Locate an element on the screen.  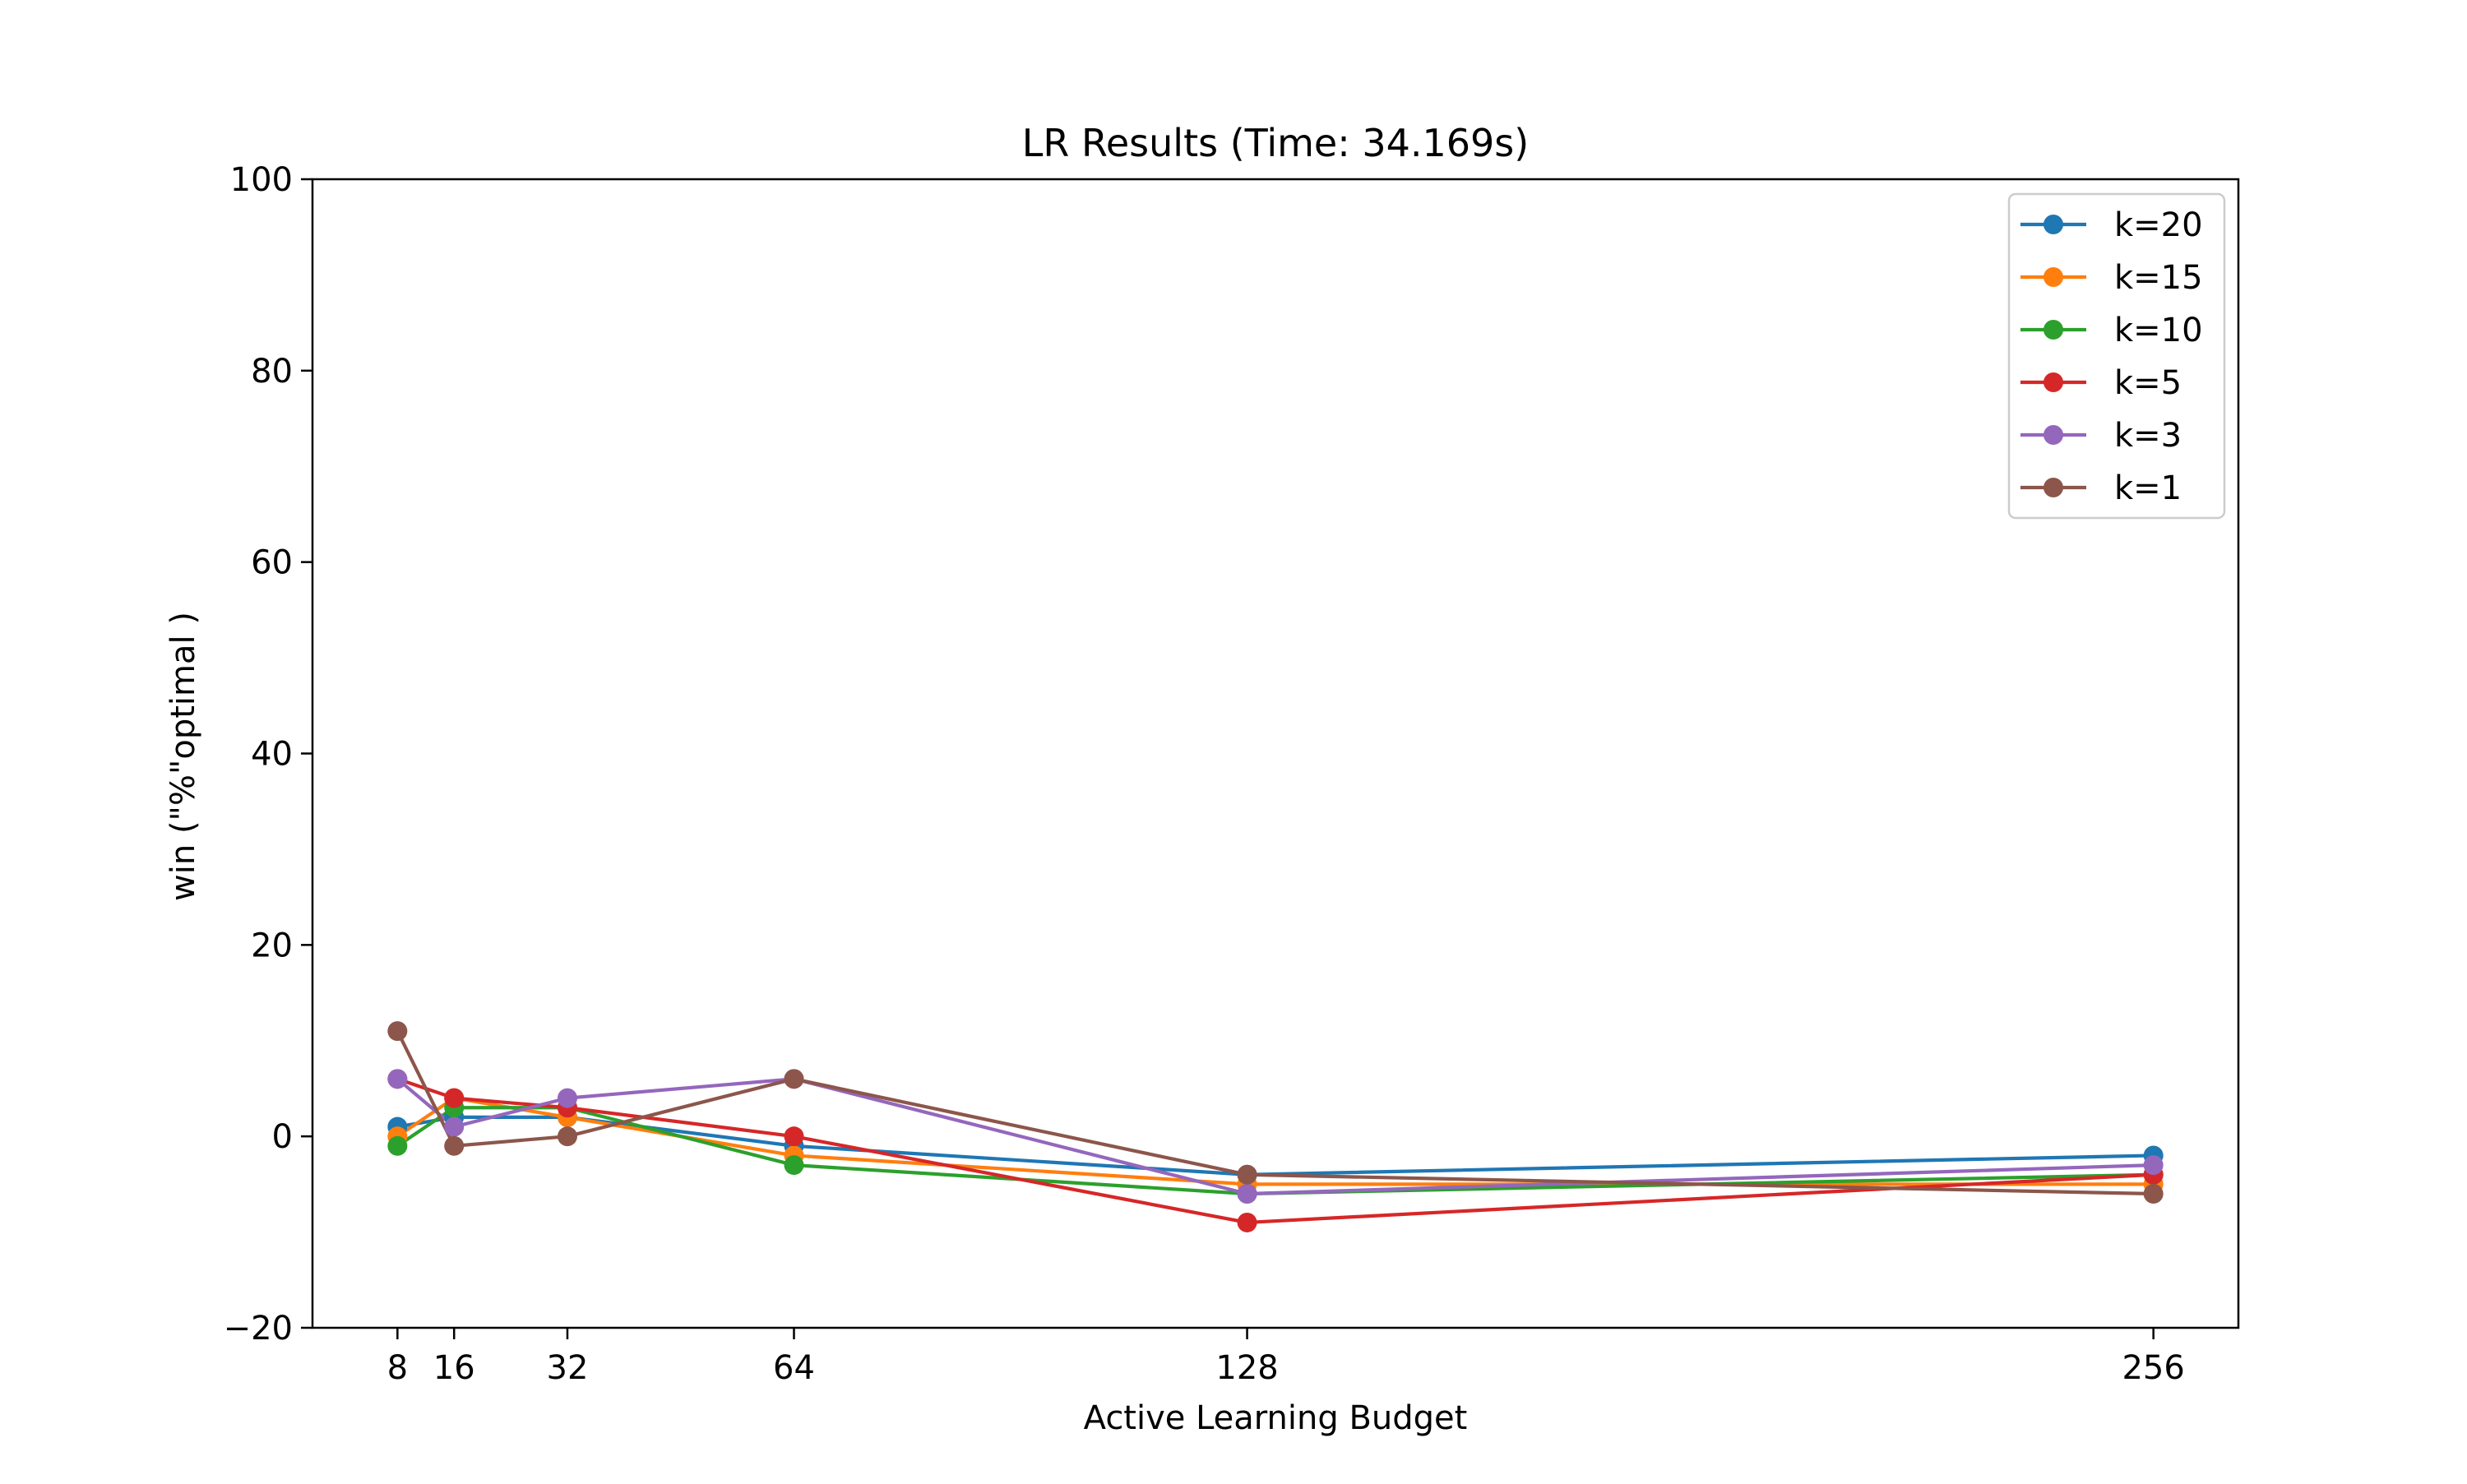
legend-marker-k=10 is located at coordinates (2053, 330).